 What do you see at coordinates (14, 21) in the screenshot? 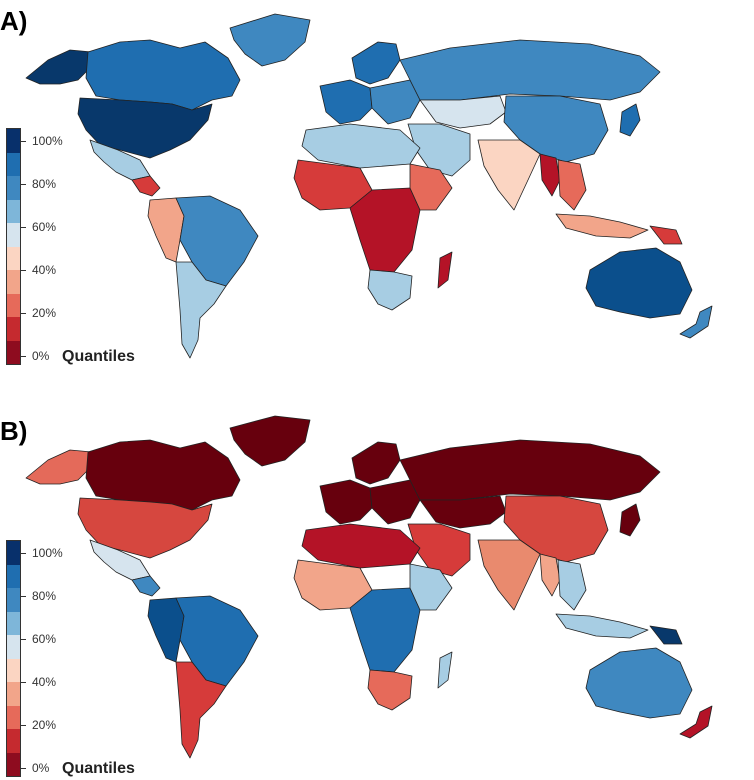
I see `panel-label: A)` at bounding box center [14, 21].